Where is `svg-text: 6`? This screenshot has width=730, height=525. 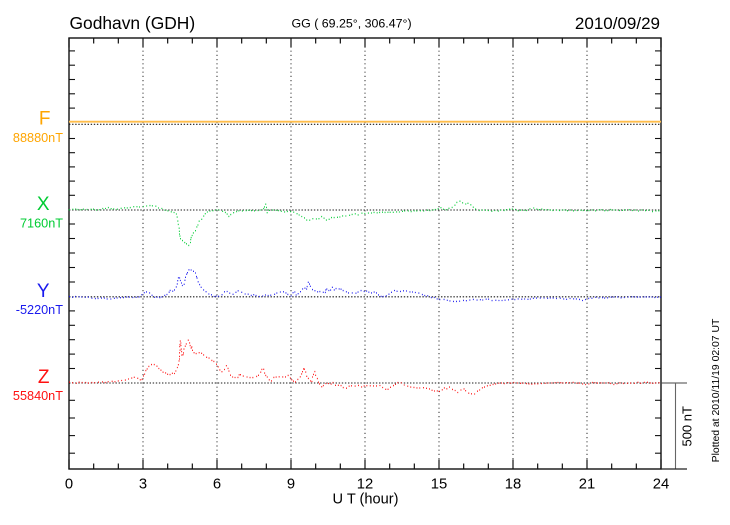 svg-text: 6 is located at coordinates (217, 485).